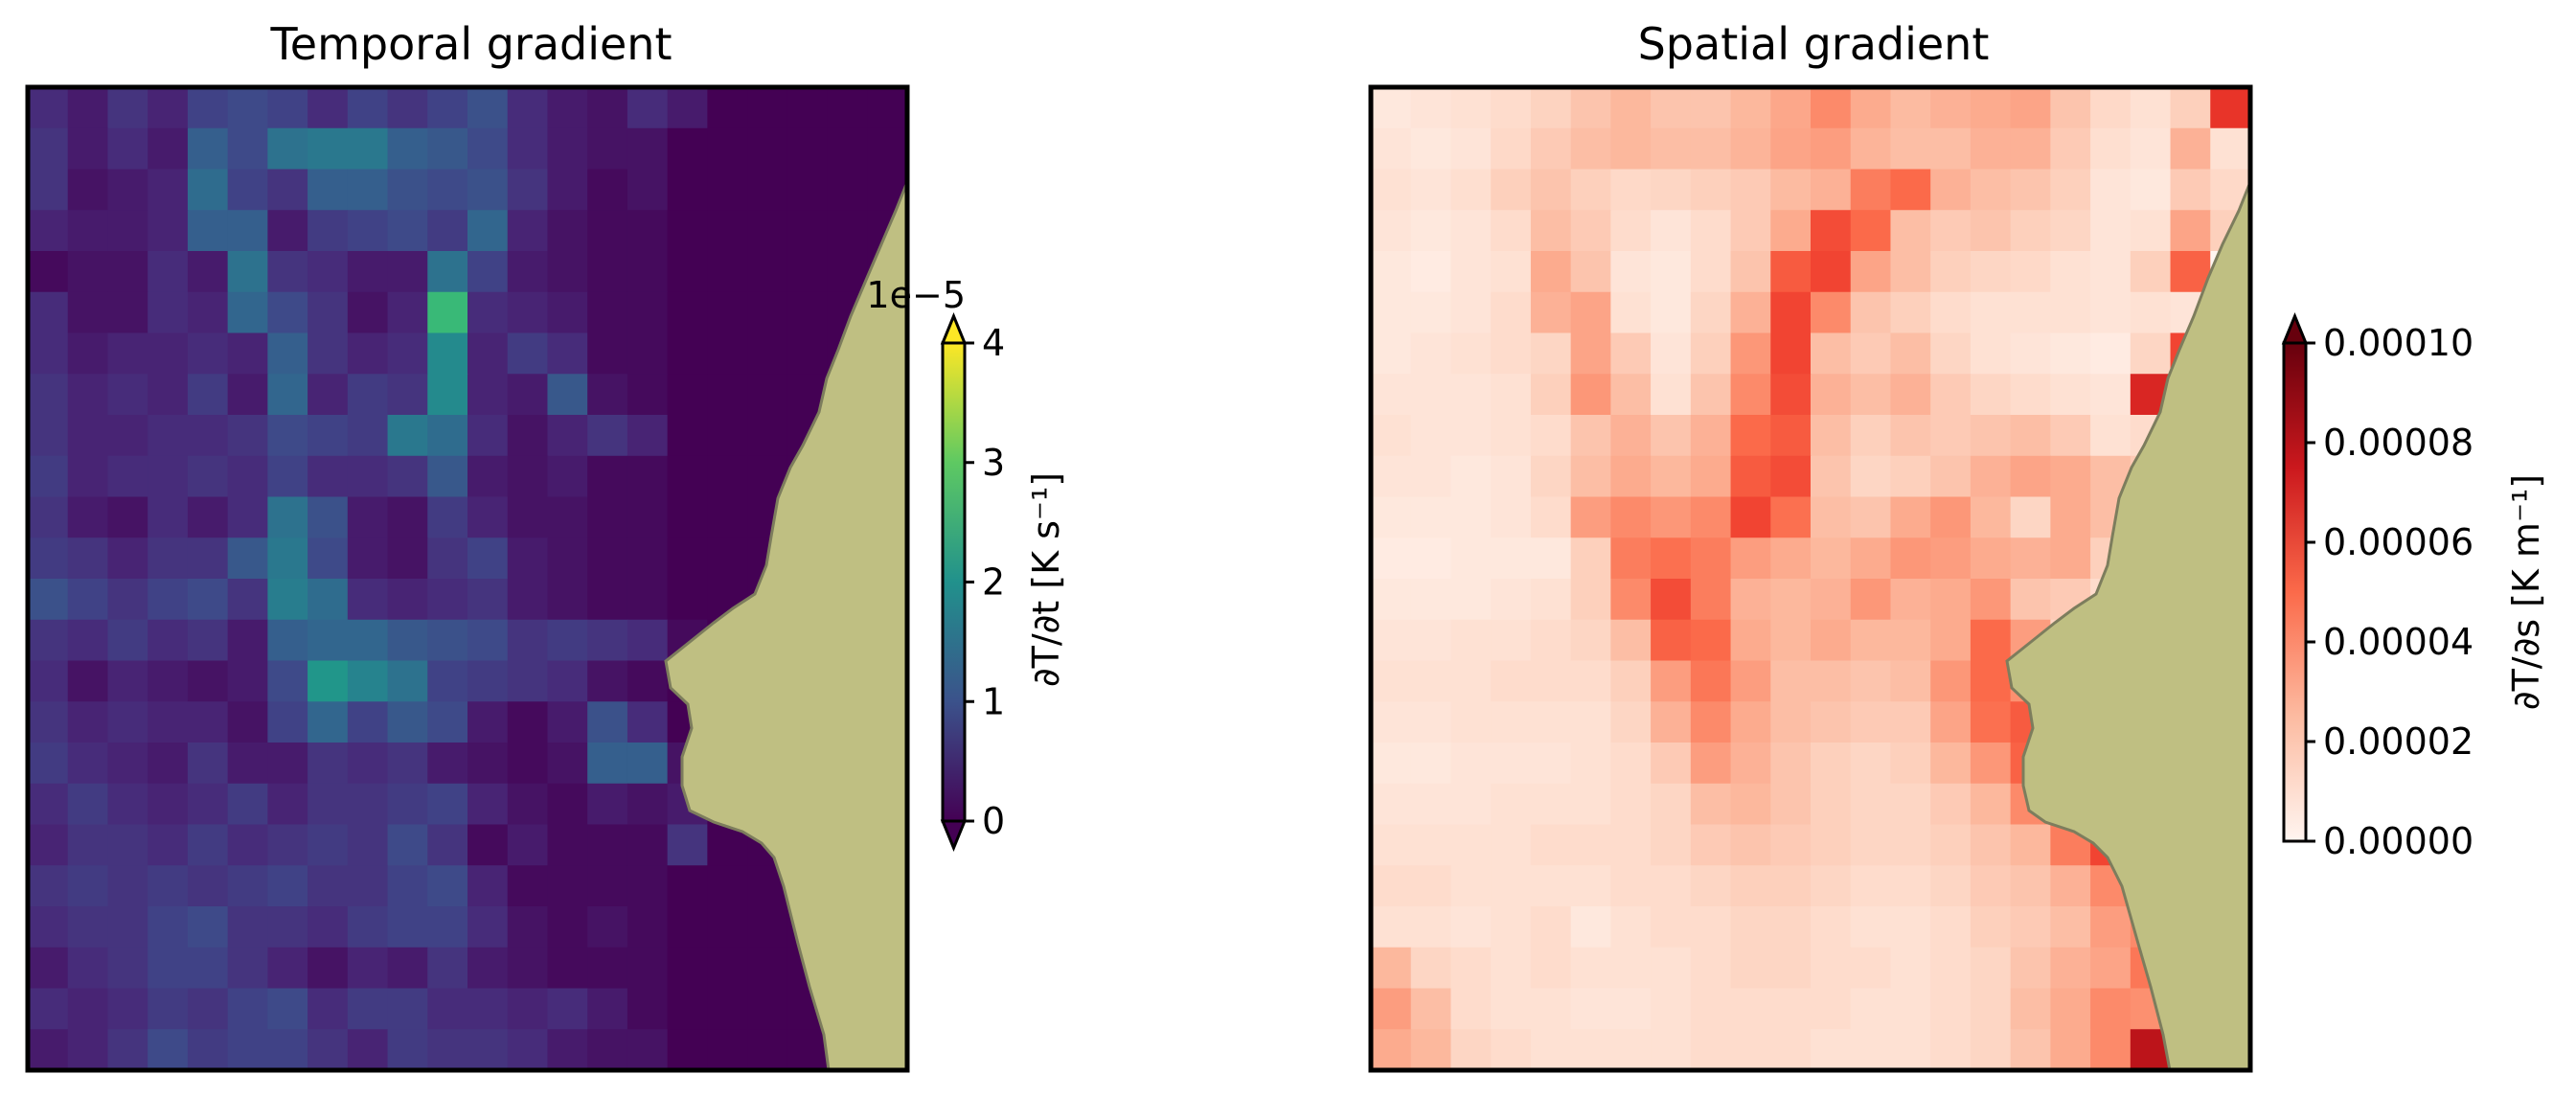  I want to click on colorbar-tick-label: 0, so click(993, 821).